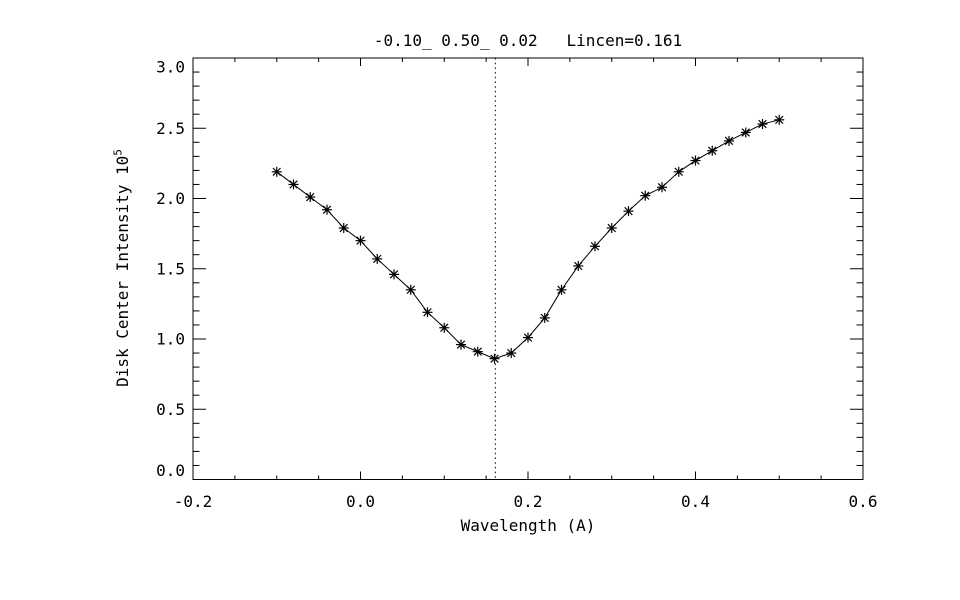  I want to click on y-tick-label: 1.5, so click(170, 268).